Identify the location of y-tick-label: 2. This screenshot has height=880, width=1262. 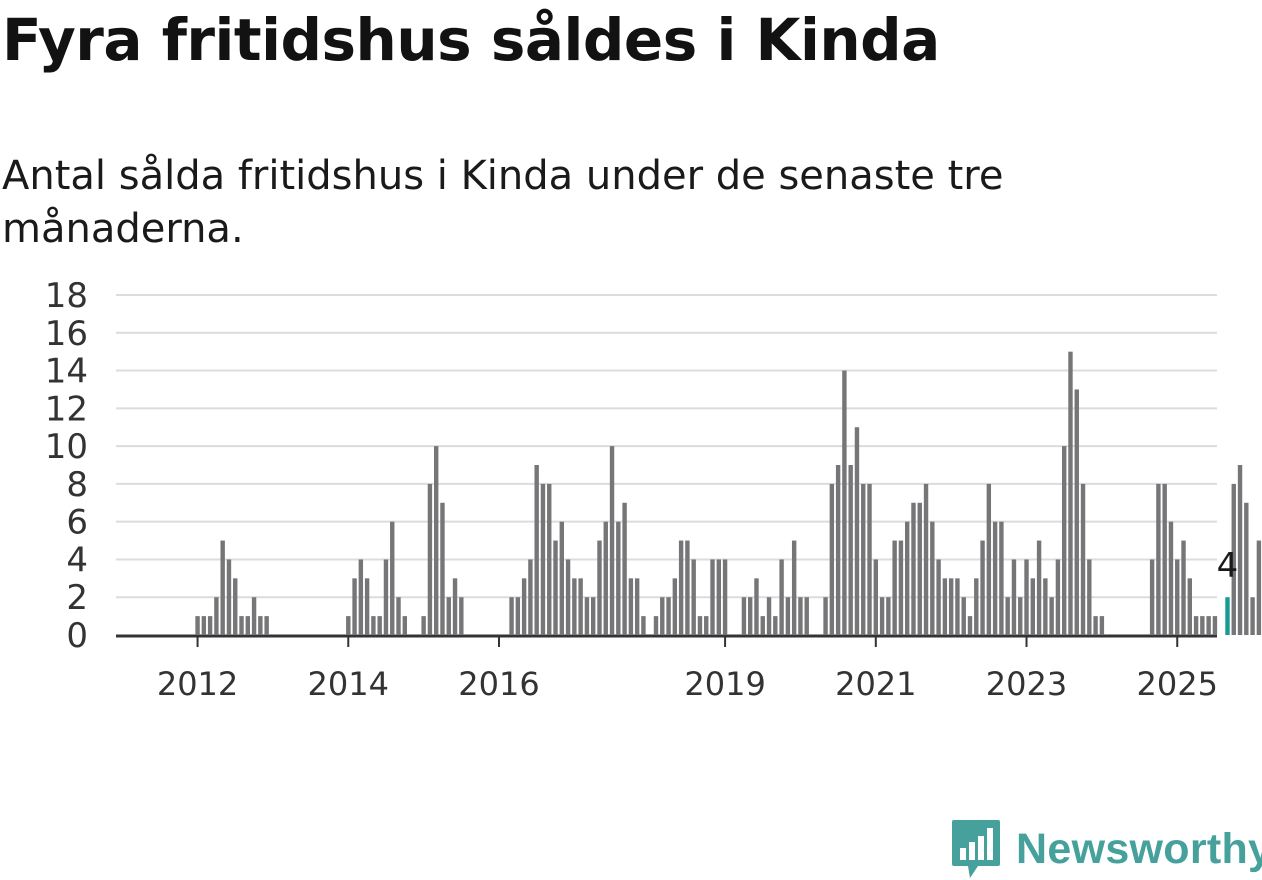
(77, 598).